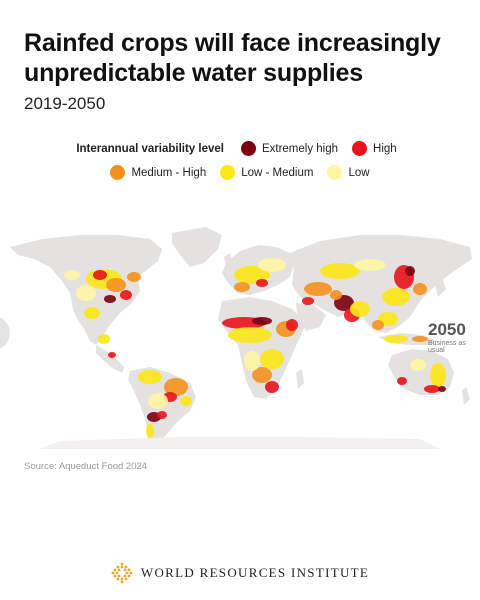  Describe the element at coordinates (360, 148) in the screenshot. I see `legend-swatch-high` at that location.